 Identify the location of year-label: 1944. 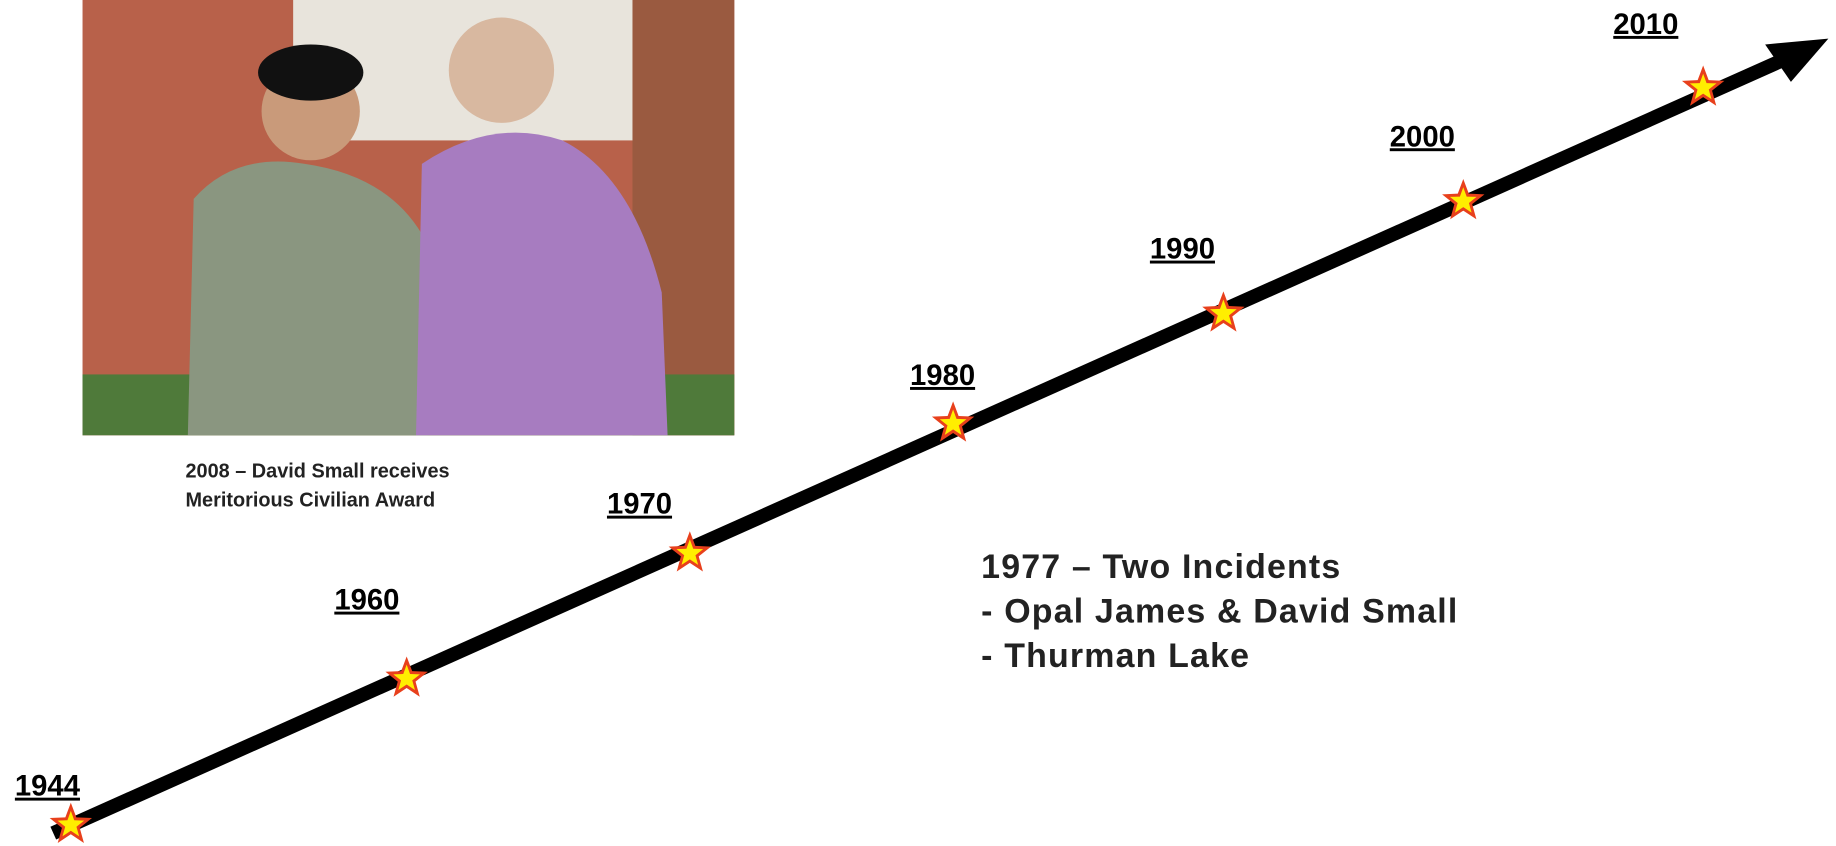
(48, 787).